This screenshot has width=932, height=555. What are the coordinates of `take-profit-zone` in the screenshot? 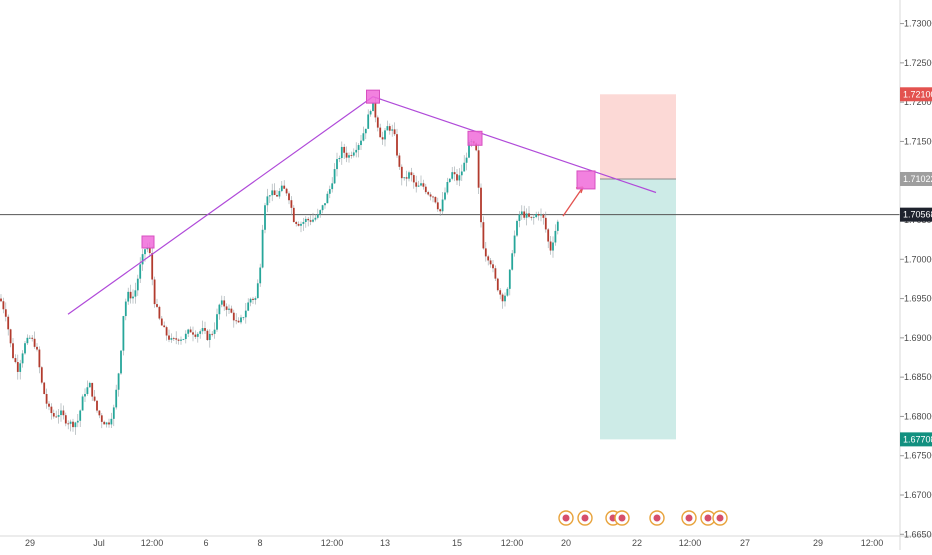 It's located at (638, 309).